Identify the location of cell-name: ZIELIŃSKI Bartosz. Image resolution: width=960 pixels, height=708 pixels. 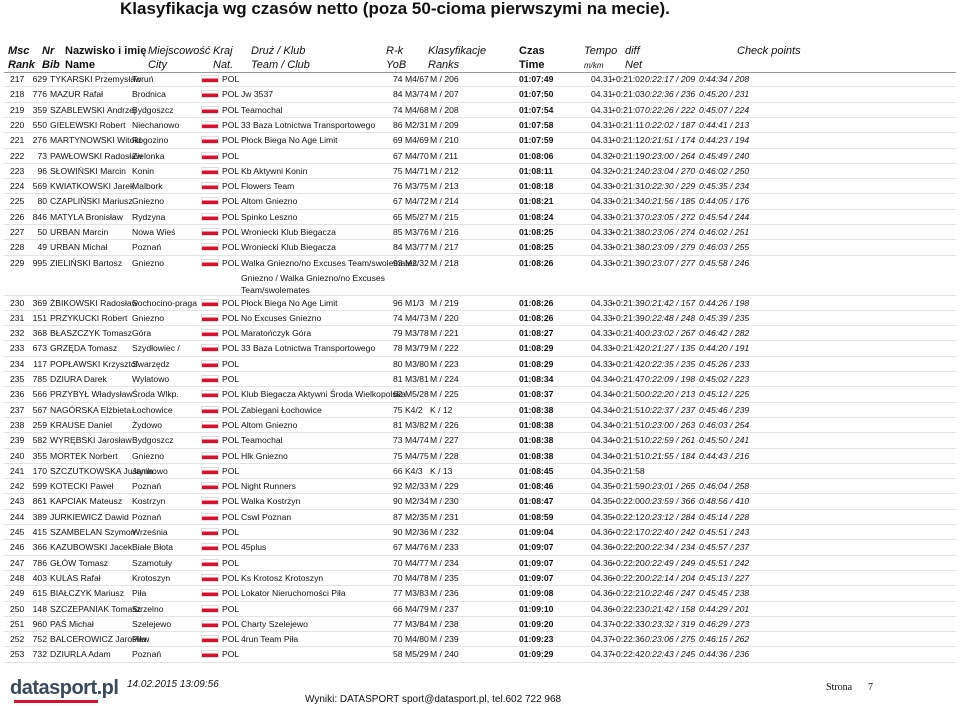
(86, 262).